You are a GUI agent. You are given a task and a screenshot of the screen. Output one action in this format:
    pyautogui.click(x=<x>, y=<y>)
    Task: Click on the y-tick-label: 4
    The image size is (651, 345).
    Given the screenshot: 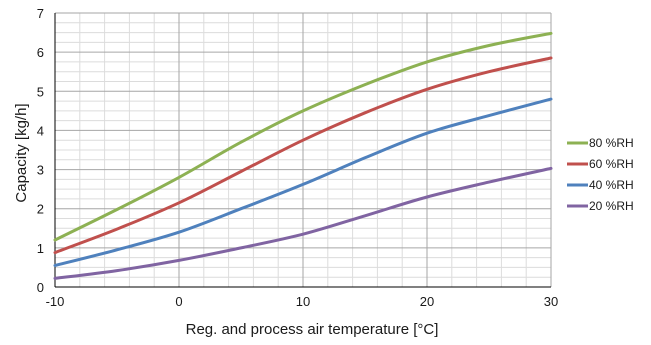 What is the action you would take?
    pyautogui.click(x=40, y=130)
    